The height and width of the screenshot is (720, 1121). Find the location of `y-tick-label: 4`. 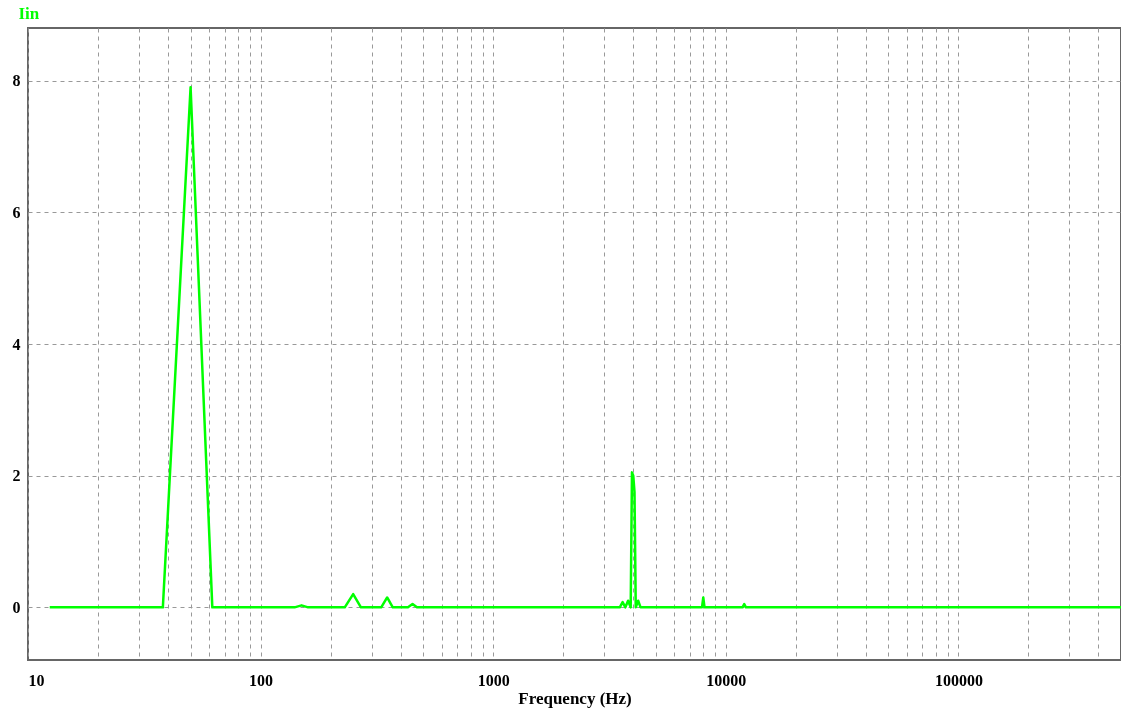

y-tick-label: 4 is located at coordinates (16, 344).